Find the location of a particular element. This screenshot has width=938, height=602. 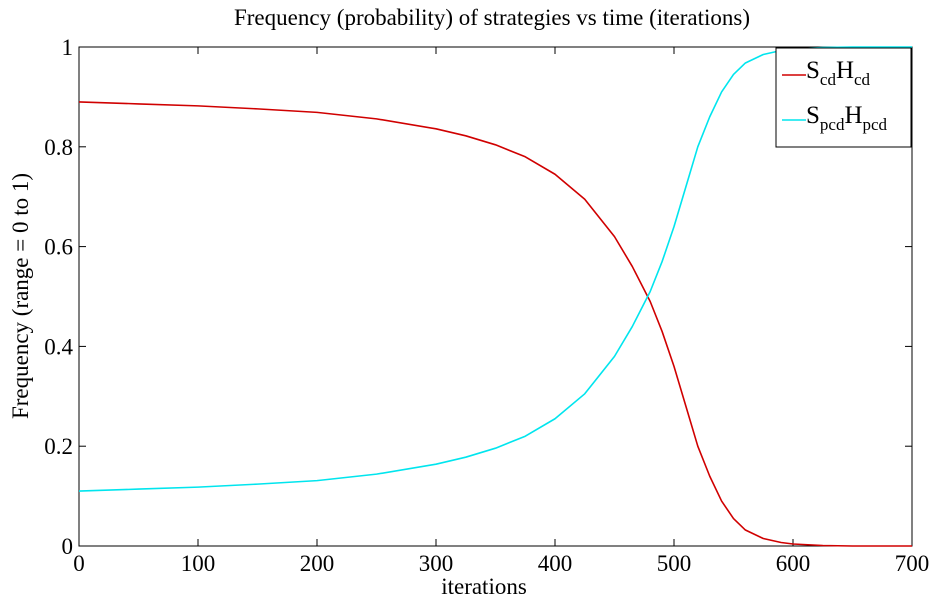

x-tick-label: 400 is located at coordinates (555, 563).